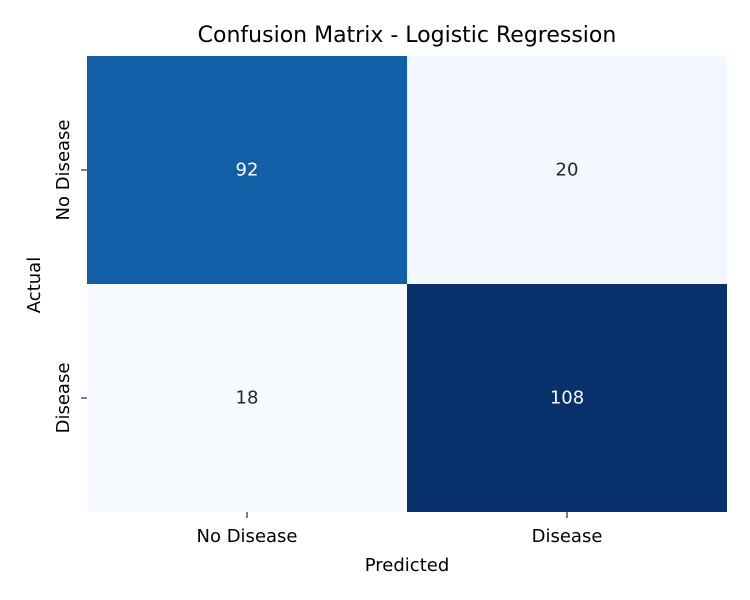  Describe the element at coordinates (407, 35) in the screenshot. I see `chart-title: Confusion Matrix - Logistic Regression` at that location.